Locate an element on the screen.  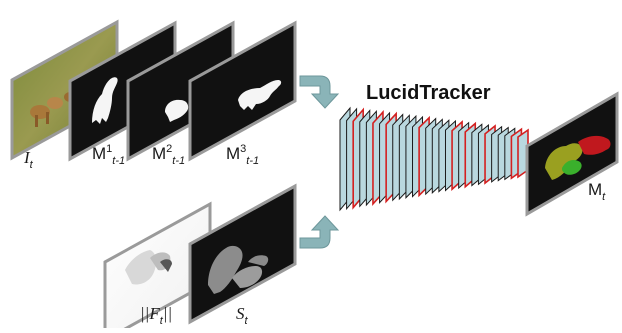
label-mask-1: M1t-1 is located at coordinates (109, 155).